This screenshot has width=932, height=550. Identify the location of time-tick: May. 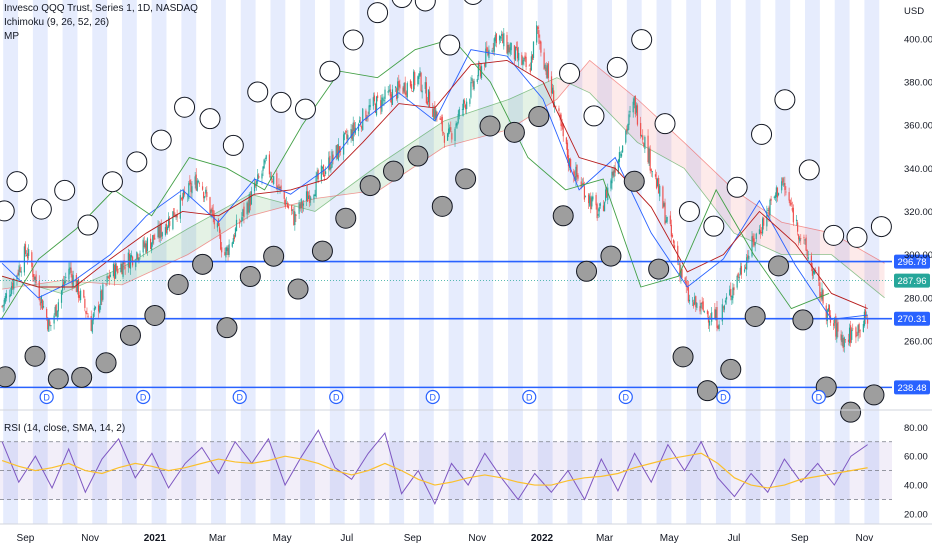
(669, 538).